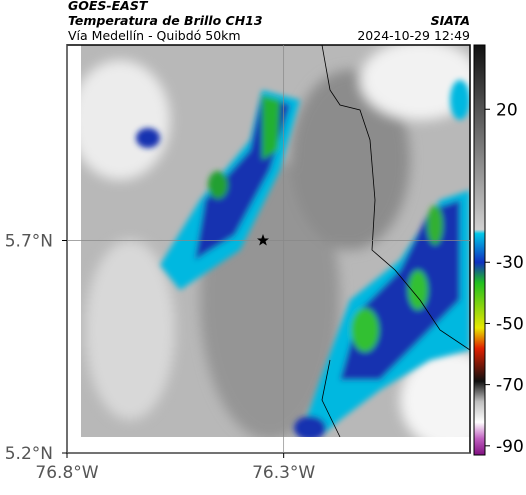  What do you see at coordinates (108, 6) in the screenshot?
I see `source: GOES-EAST` at bounding box center [108, 6].